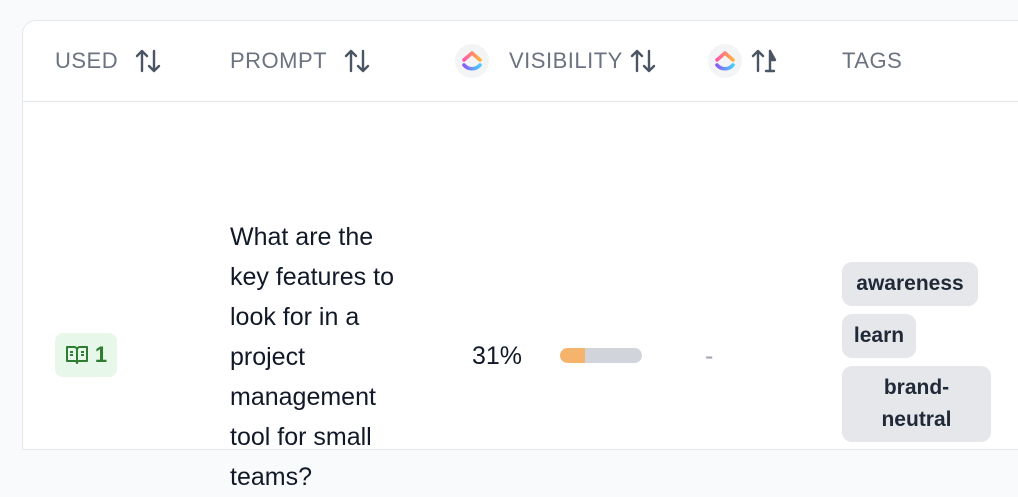 The image size is (1018, 497). I want to click on used-count-badge: 1, so click(86, 355).